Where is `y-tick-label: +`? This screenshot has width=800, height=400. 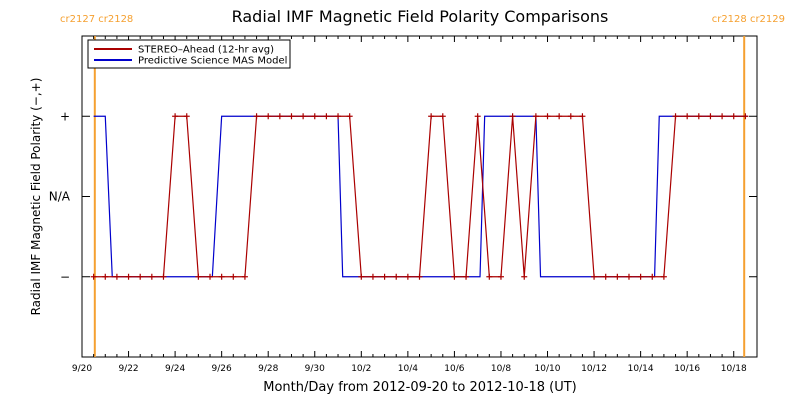
y-tick-label: + is located at coordinates (65, 116).